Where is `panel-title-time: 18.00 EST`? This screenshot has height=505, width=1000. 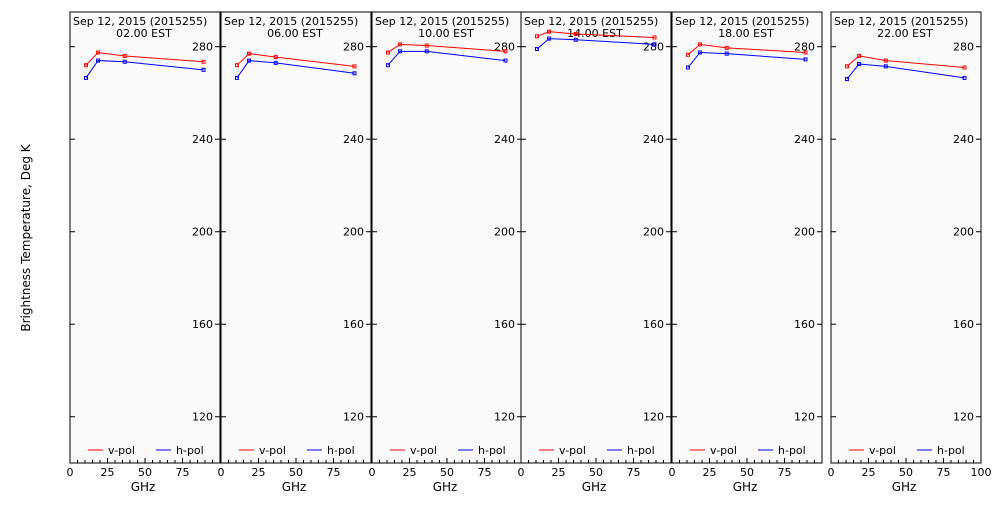 panel-title-time: 18.00 EST is located at coordinates (746, 33).